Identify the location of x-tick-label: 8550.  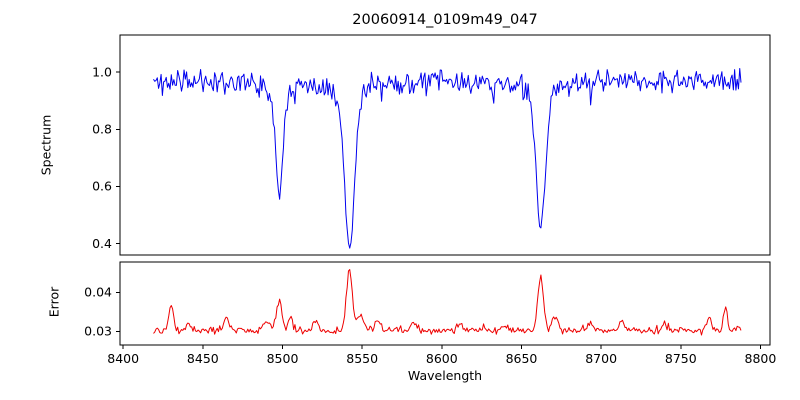
(362, 358).